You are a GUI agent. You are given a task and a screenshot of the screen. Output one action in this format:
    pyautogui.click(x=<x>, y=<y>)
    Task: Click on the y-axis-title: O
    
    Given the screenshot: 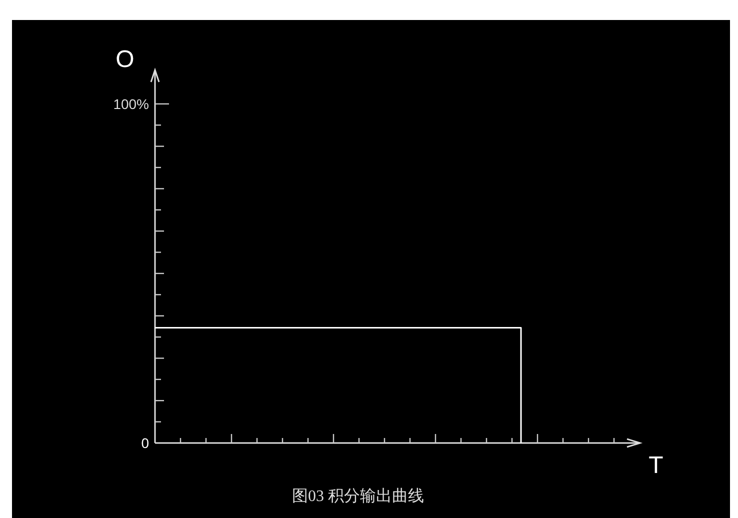 What is the action you would take?
    pyautogui.click(x=125, y=59)
    